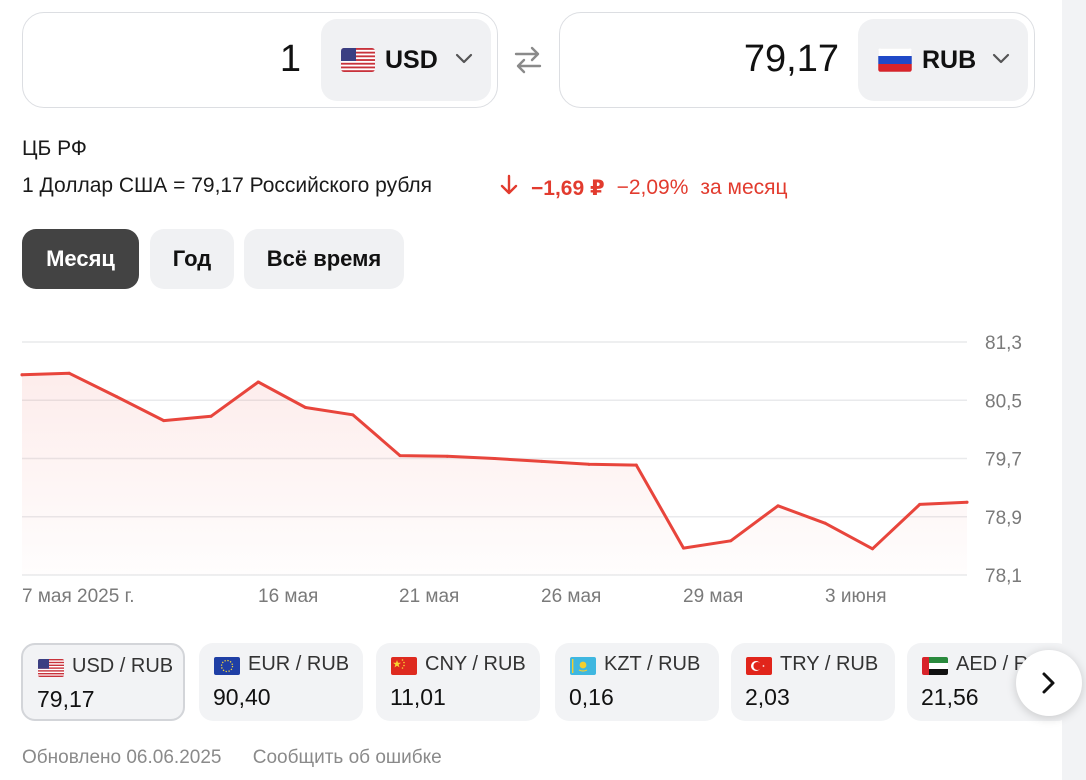 The width and height of the screenshot is (1086, 780). Describe the element at coordinates (123, 666) in the screenshot. I see `pair-name: USD / RUB` at that location.